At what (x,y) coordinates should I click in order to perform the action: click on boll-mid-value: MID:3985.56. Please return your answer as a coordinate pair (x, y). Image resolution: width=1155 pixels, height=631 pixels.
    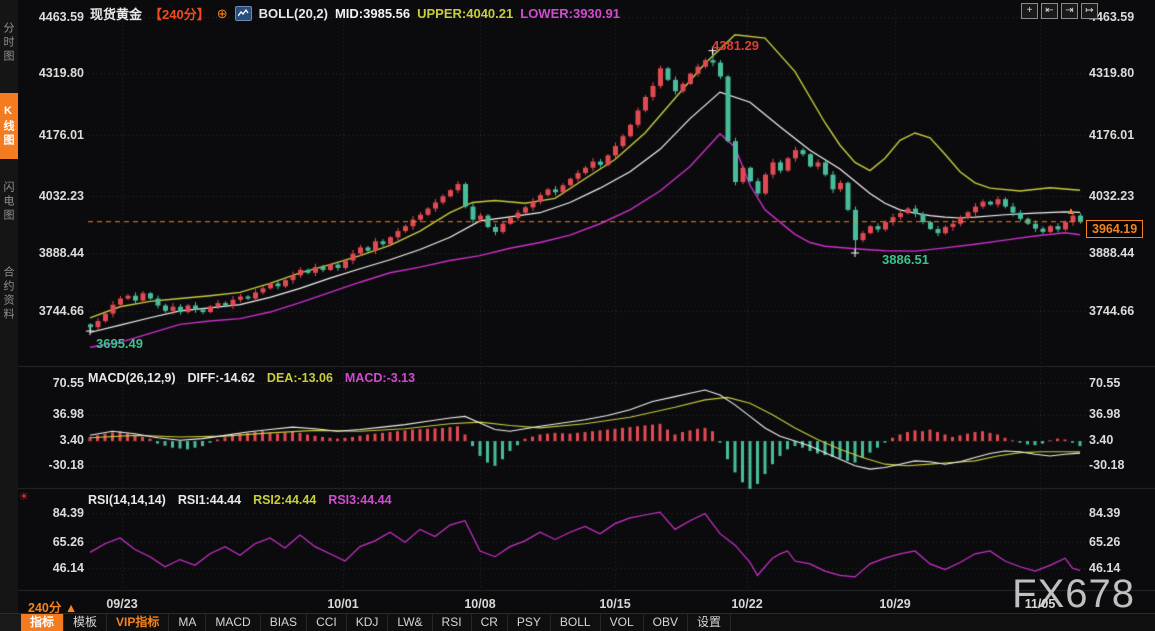
    Looking at the image, I should click on (372, 13).